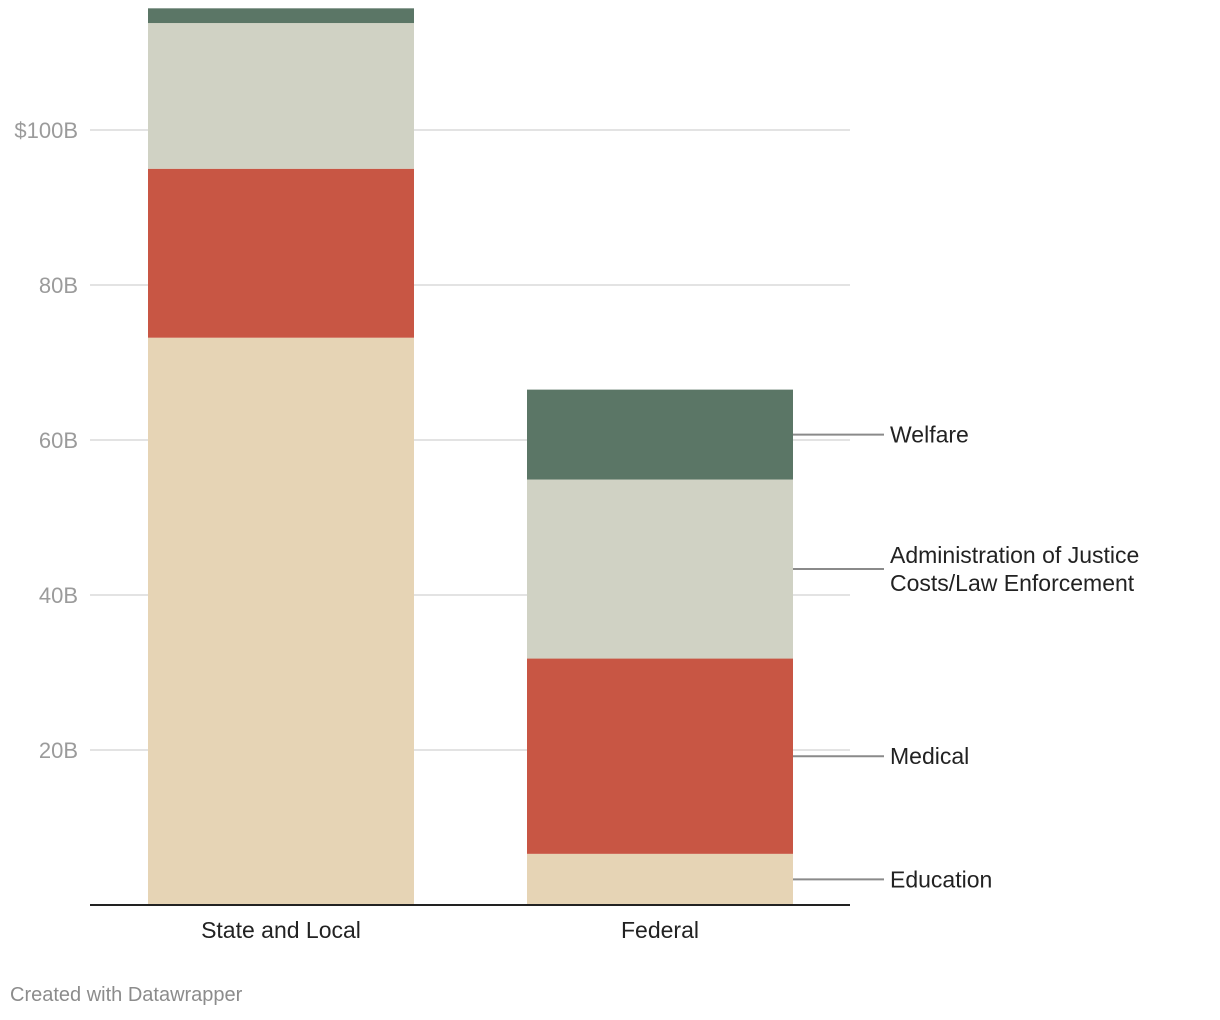 This screenshot has height=1020, width=1220. Describe the element at coordinates (58, 750) in the screenshot. I see `y-tick-label: 20B` at that location.